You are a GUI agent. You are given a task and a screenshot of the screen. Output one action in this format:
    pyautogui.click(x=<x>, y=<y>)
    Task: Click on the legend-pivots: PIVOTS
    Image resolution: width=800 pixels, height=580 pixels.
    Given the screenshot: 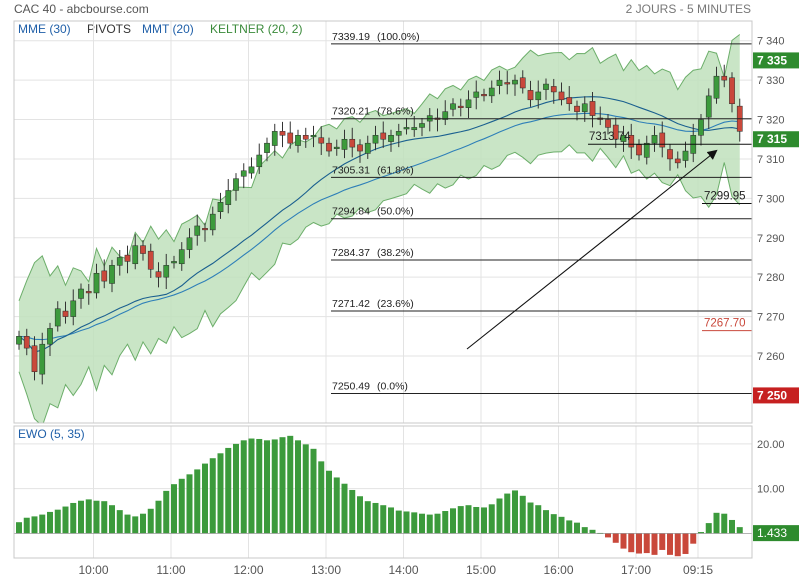 What is the action you would take?
    pyautogui.click(x=109, y=29)
    